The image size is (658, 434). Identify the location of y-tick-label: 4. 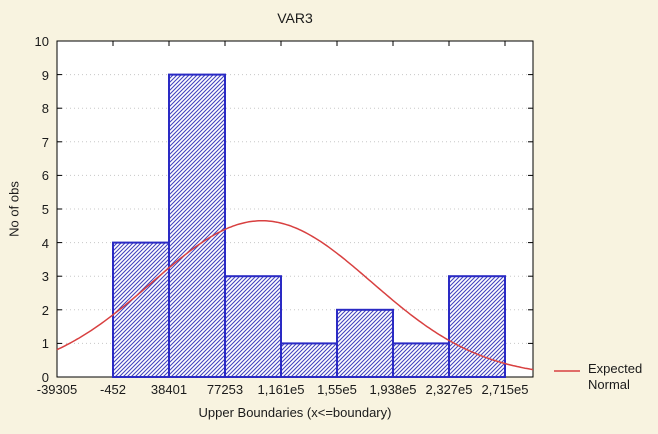
(45, 243).